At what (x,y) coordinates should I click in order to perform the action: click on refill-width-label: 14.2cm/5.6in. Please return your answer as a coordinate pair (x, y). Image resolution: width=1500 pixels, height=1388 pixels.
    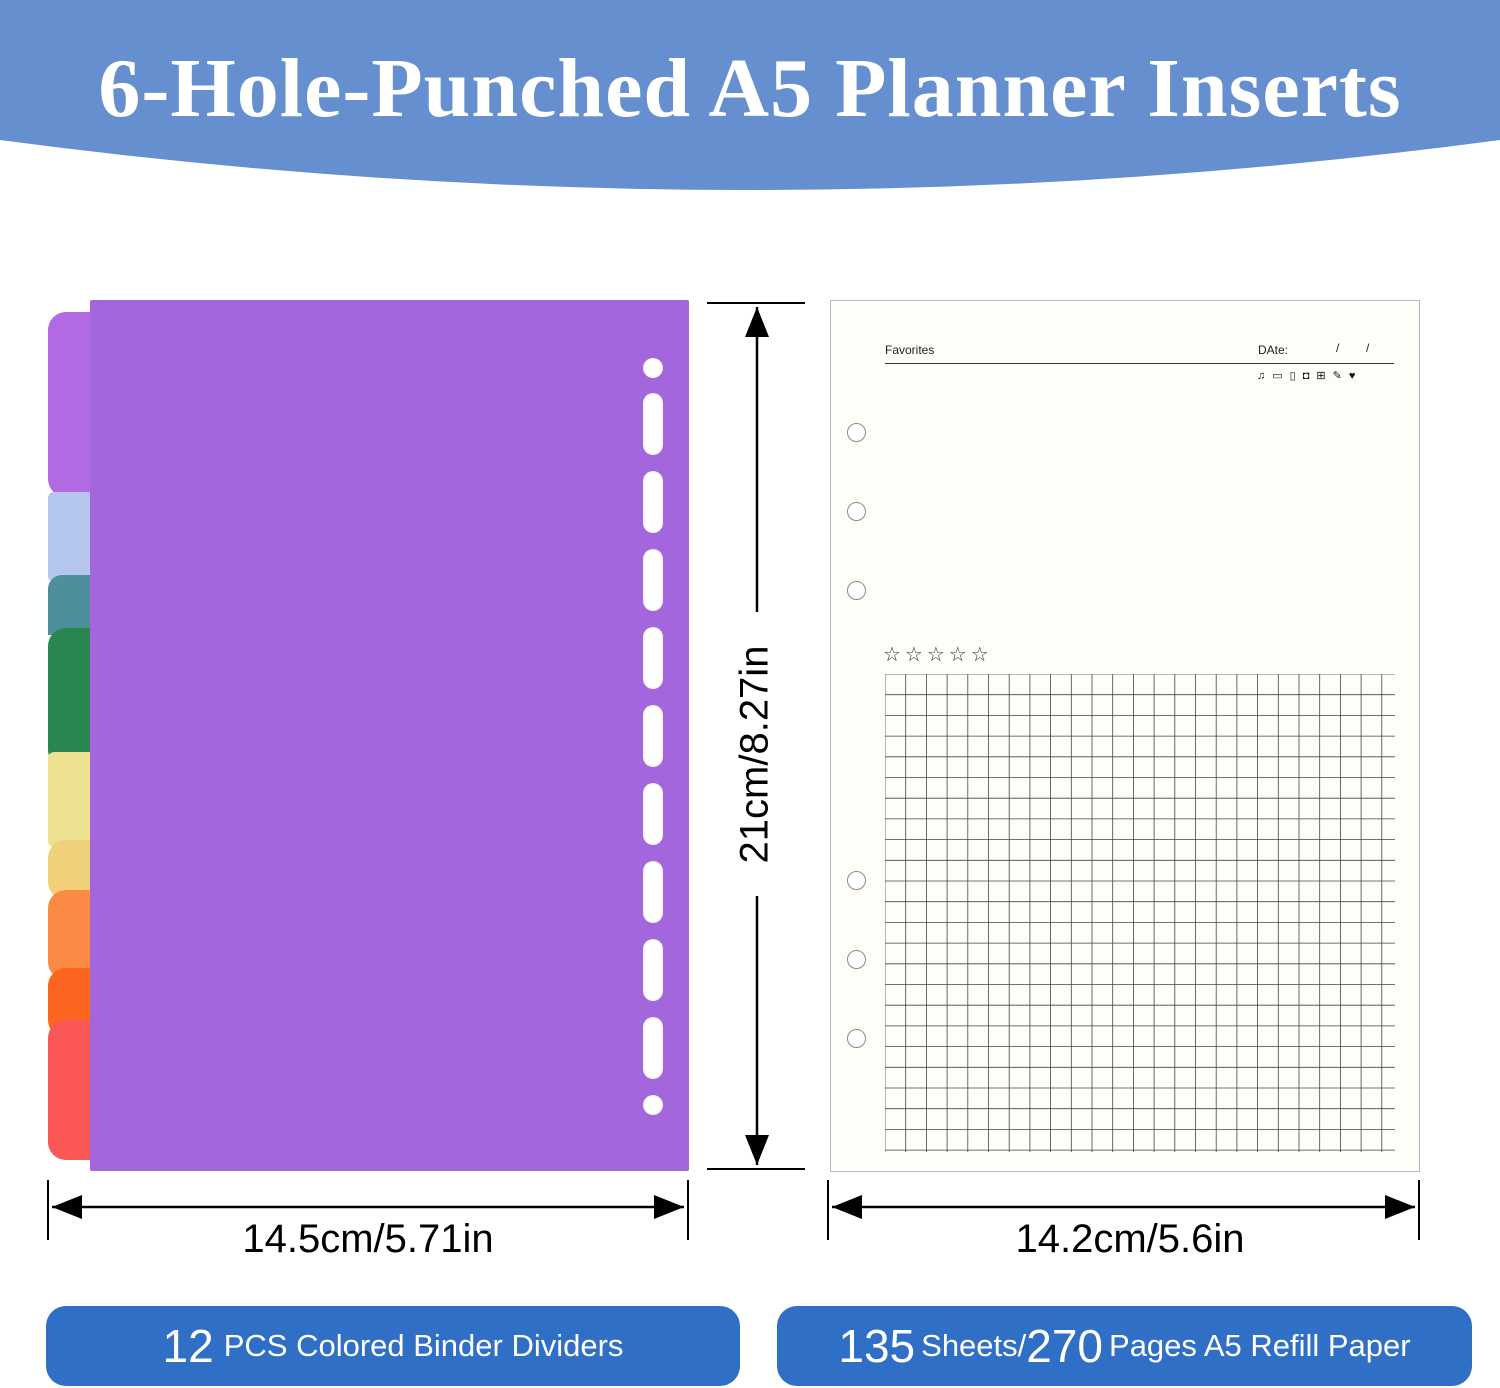
    Looking at the image, I should click on (1130, 1239).